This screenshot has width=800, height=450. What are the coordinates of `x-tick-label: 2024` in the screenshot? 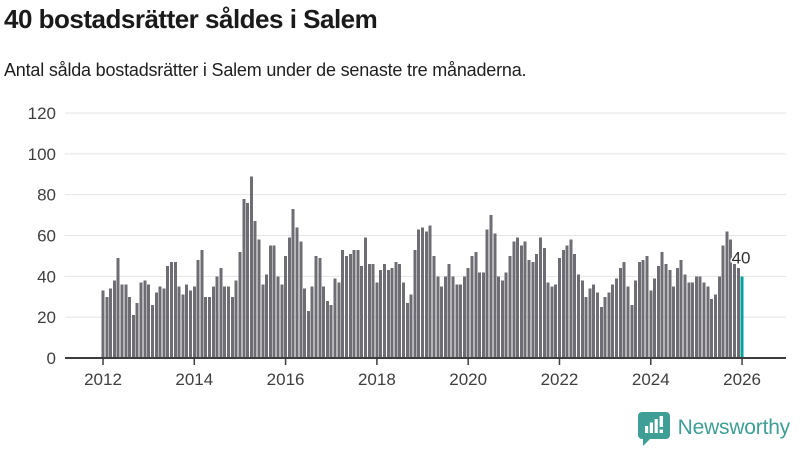 It's located at (651, 379).